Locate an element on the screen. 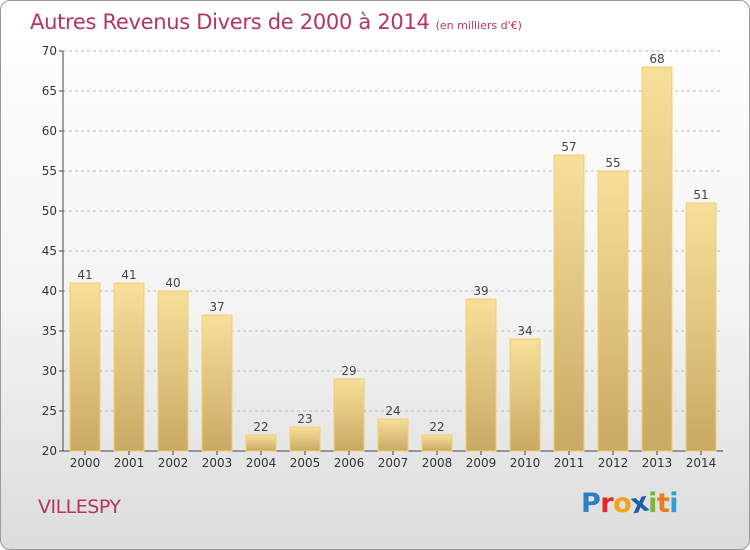 The image size is (750, 550). value-label-2001: 41 is located at coordinates (128, 275).